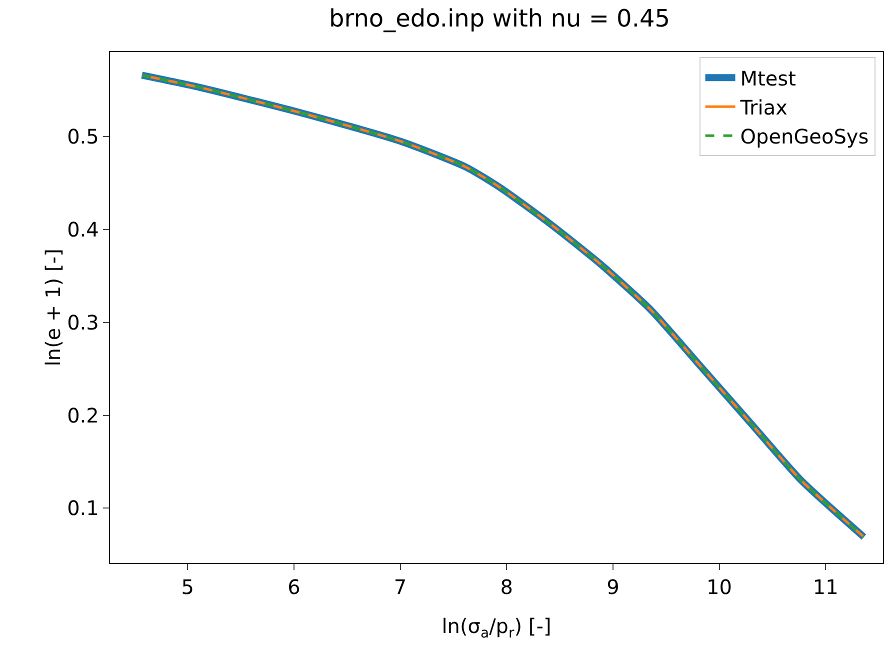  Describe the element at coordinates (804, 136) in the screenshot. I see `legend-label: OpenGeoSys` at that location.